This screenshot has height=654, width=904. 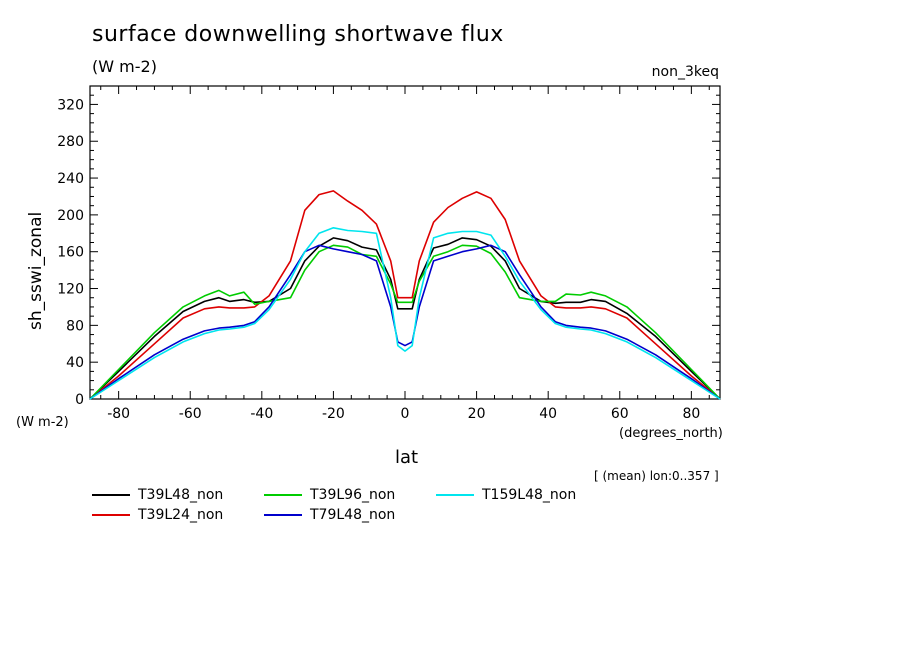 I want to click on x-tick-label: -20, so click(x=333, y=414).